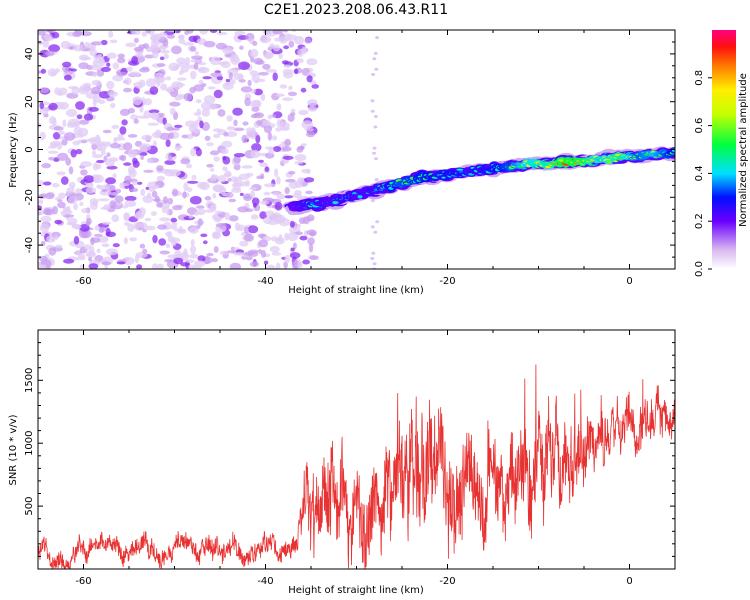 This screenshot has width=750, height=600. Describe the element at coordinates (447, 281) in the screenshot. I see `x-tick-label: -20` at that location.